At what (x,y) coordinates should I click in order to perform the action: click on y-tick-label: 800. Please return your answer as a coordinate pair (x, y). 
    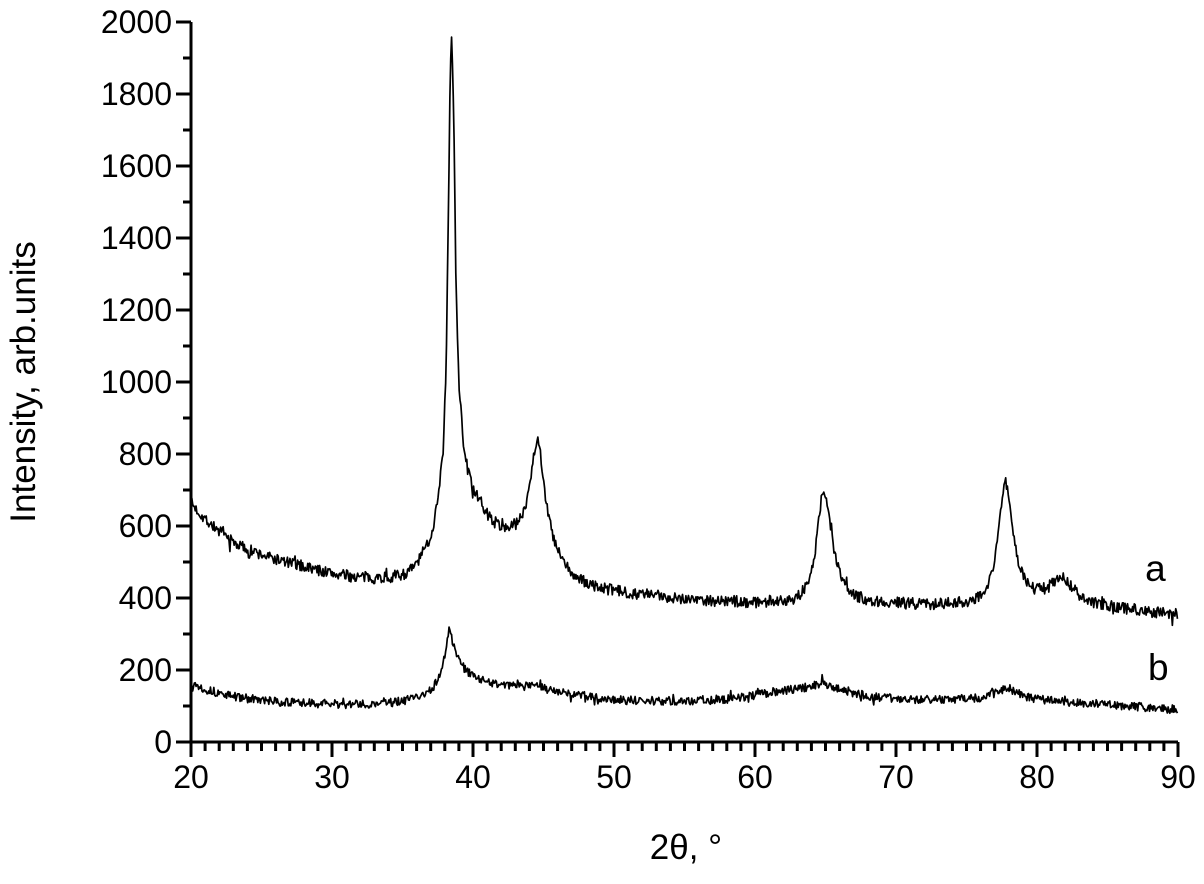
    Looking at the image, I should click on (145, 454).